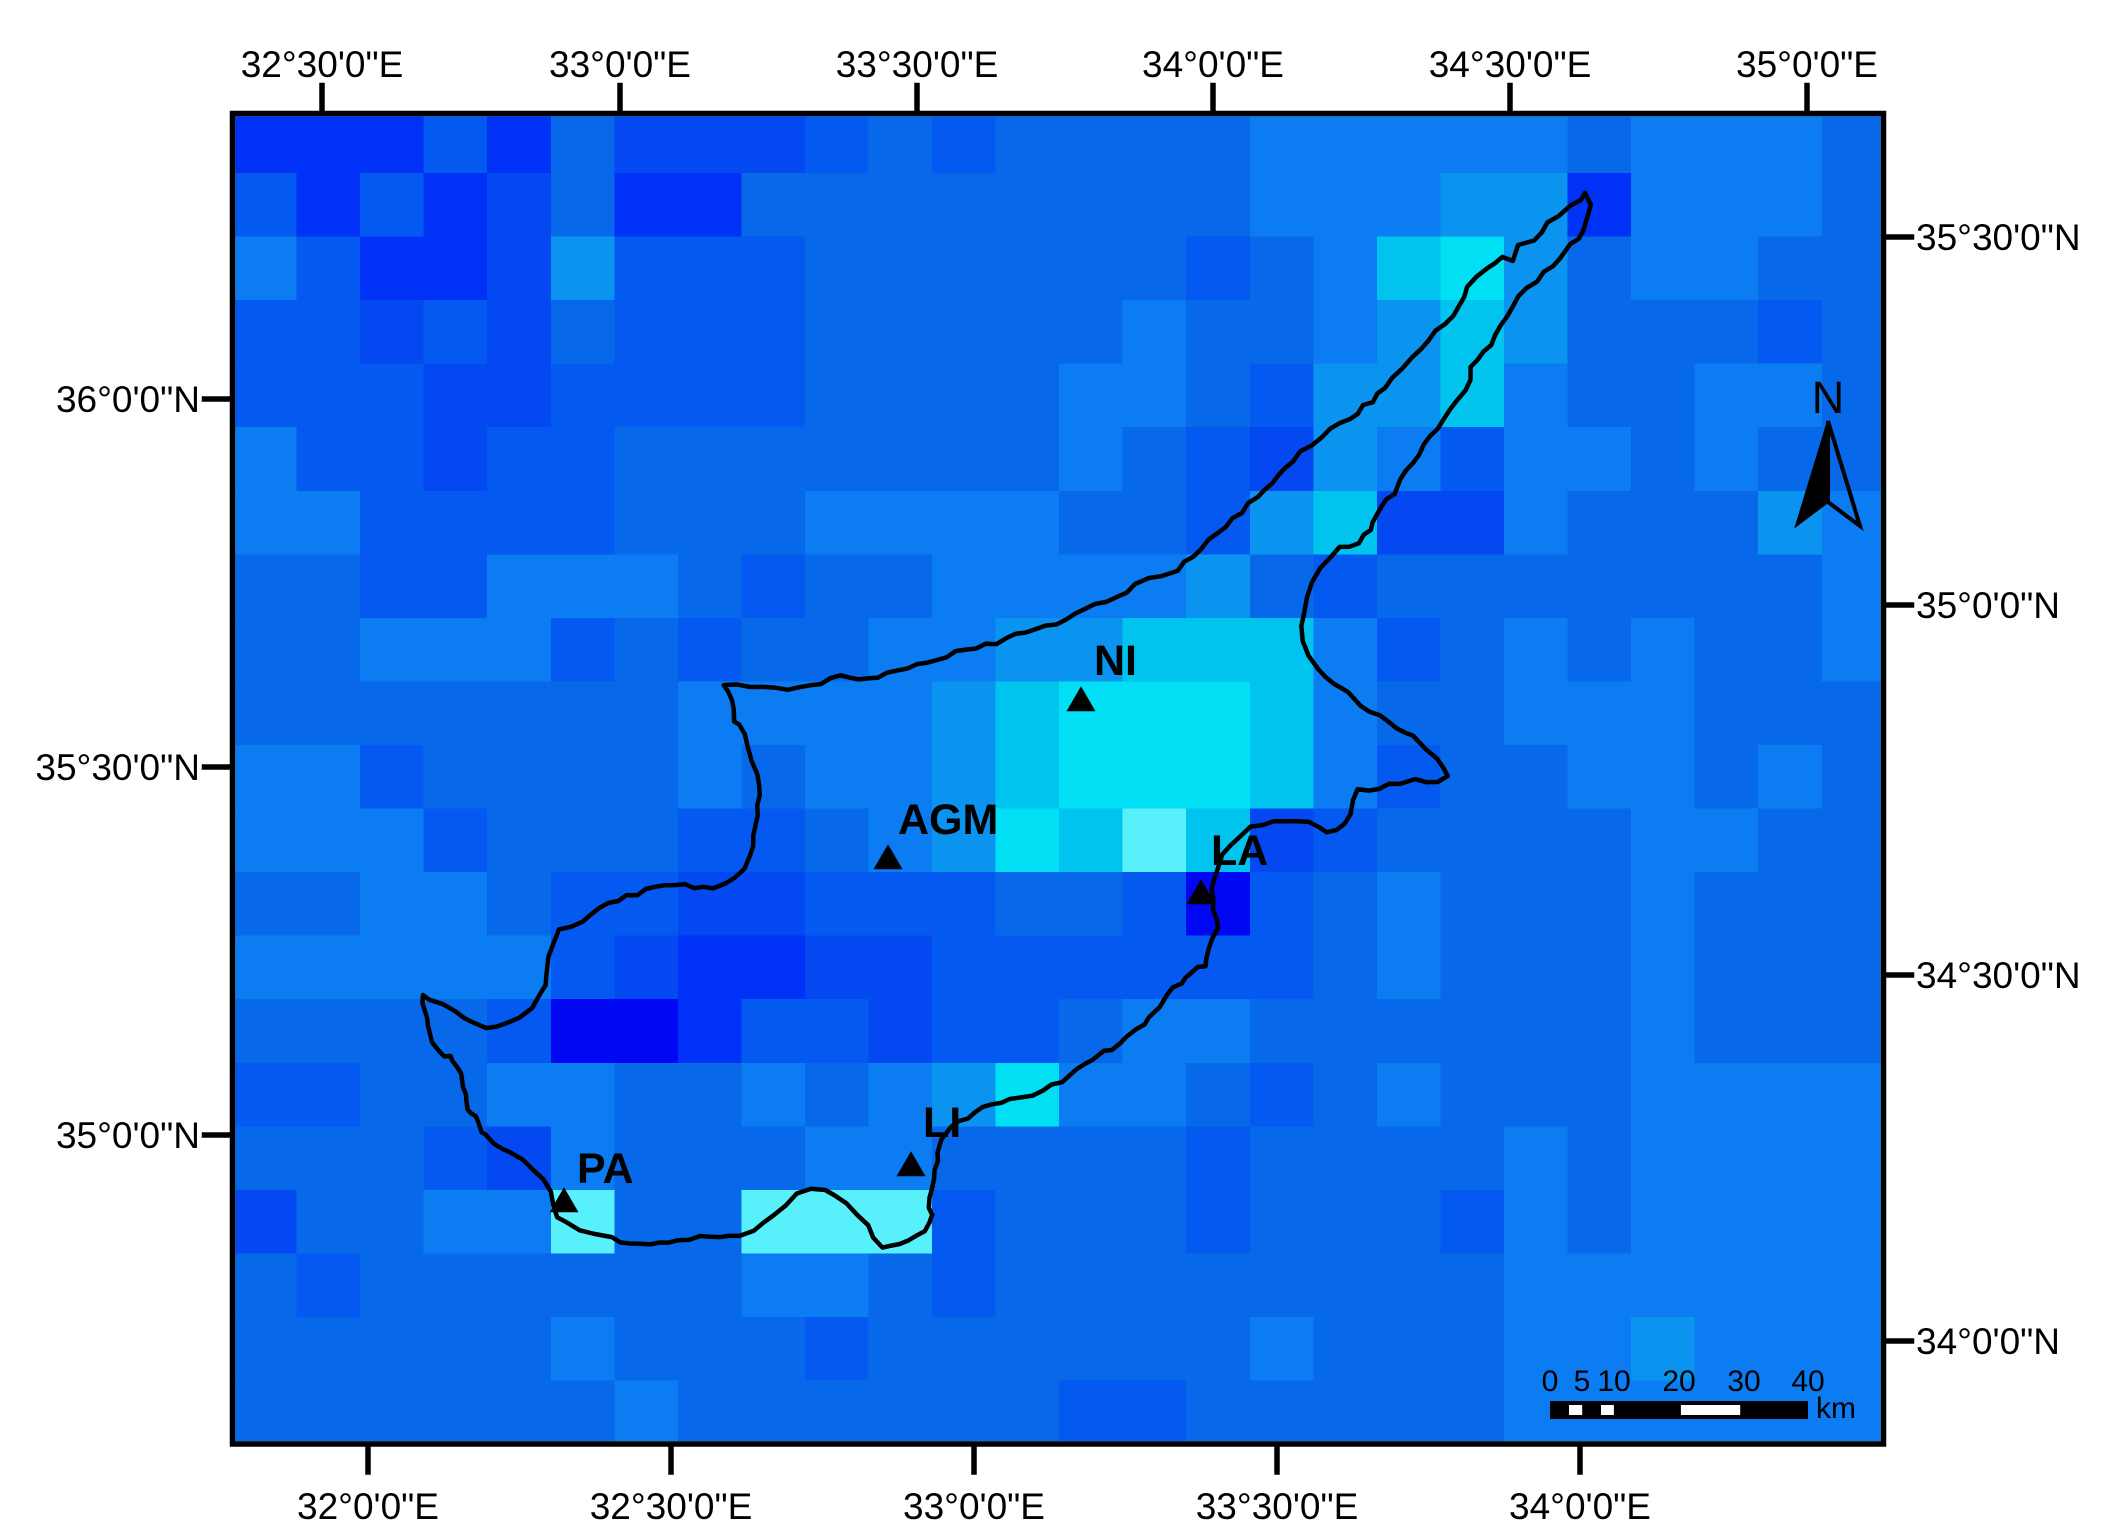 The height and width of the screenshot is (1534, 2125). I want to click on svg-text: LI, so click(942, 1123).